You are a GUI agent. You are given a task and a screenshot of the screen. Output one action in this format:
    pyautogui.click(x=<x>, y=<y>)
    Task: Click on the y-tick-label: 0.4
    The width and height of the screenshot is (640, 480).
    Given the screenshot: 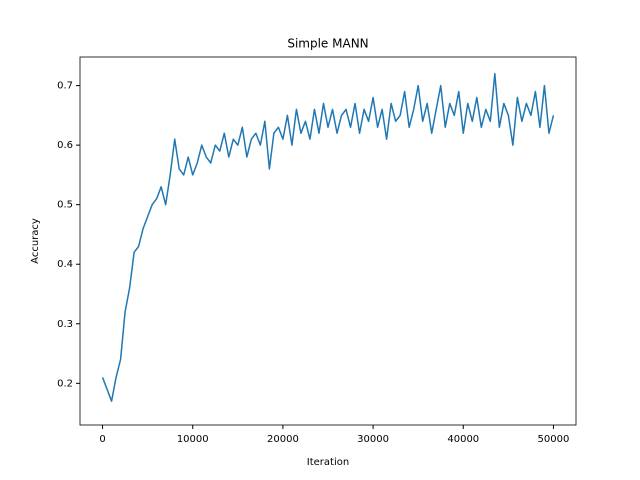 What is the action you would take?
    pyautogui.click(x=65, y=264)
    